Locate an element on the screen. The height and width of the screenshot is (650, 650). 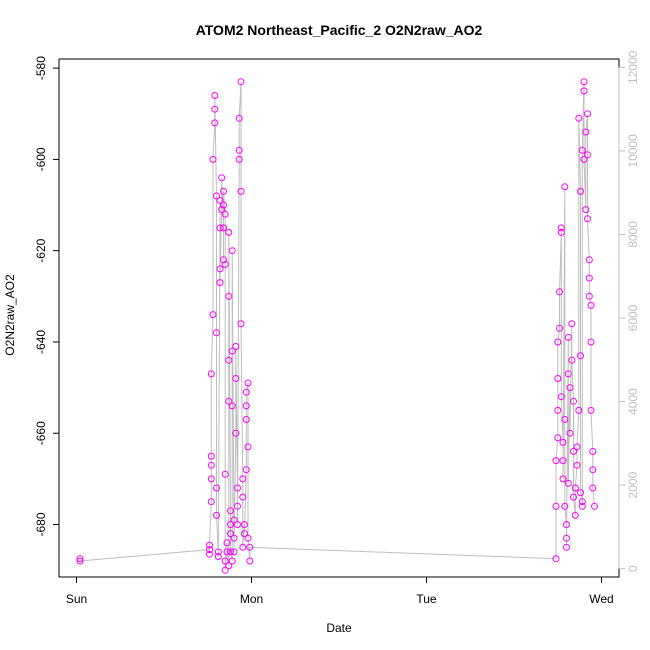
y2-tick-label: 12000 is located at coordinates (633, 67).